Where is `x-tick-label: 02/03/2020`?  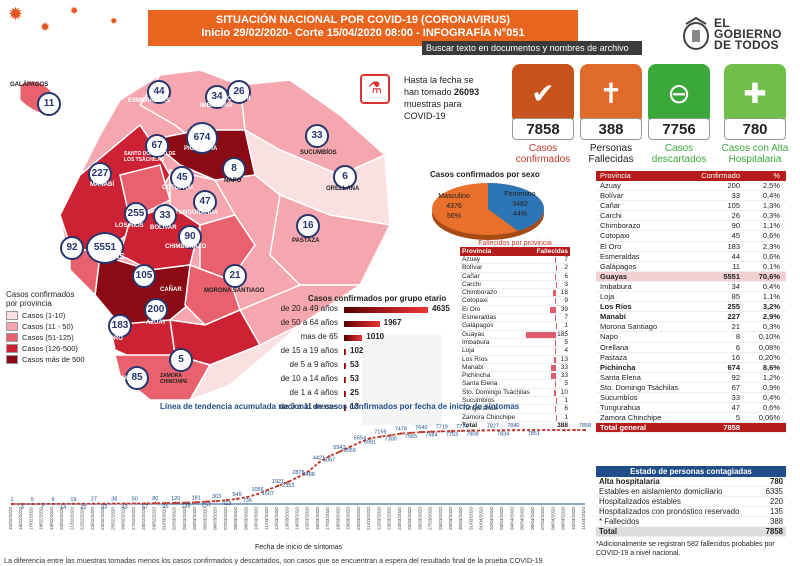 x-tick-label: 02/03/2020 is located at coordinates (174, 518).